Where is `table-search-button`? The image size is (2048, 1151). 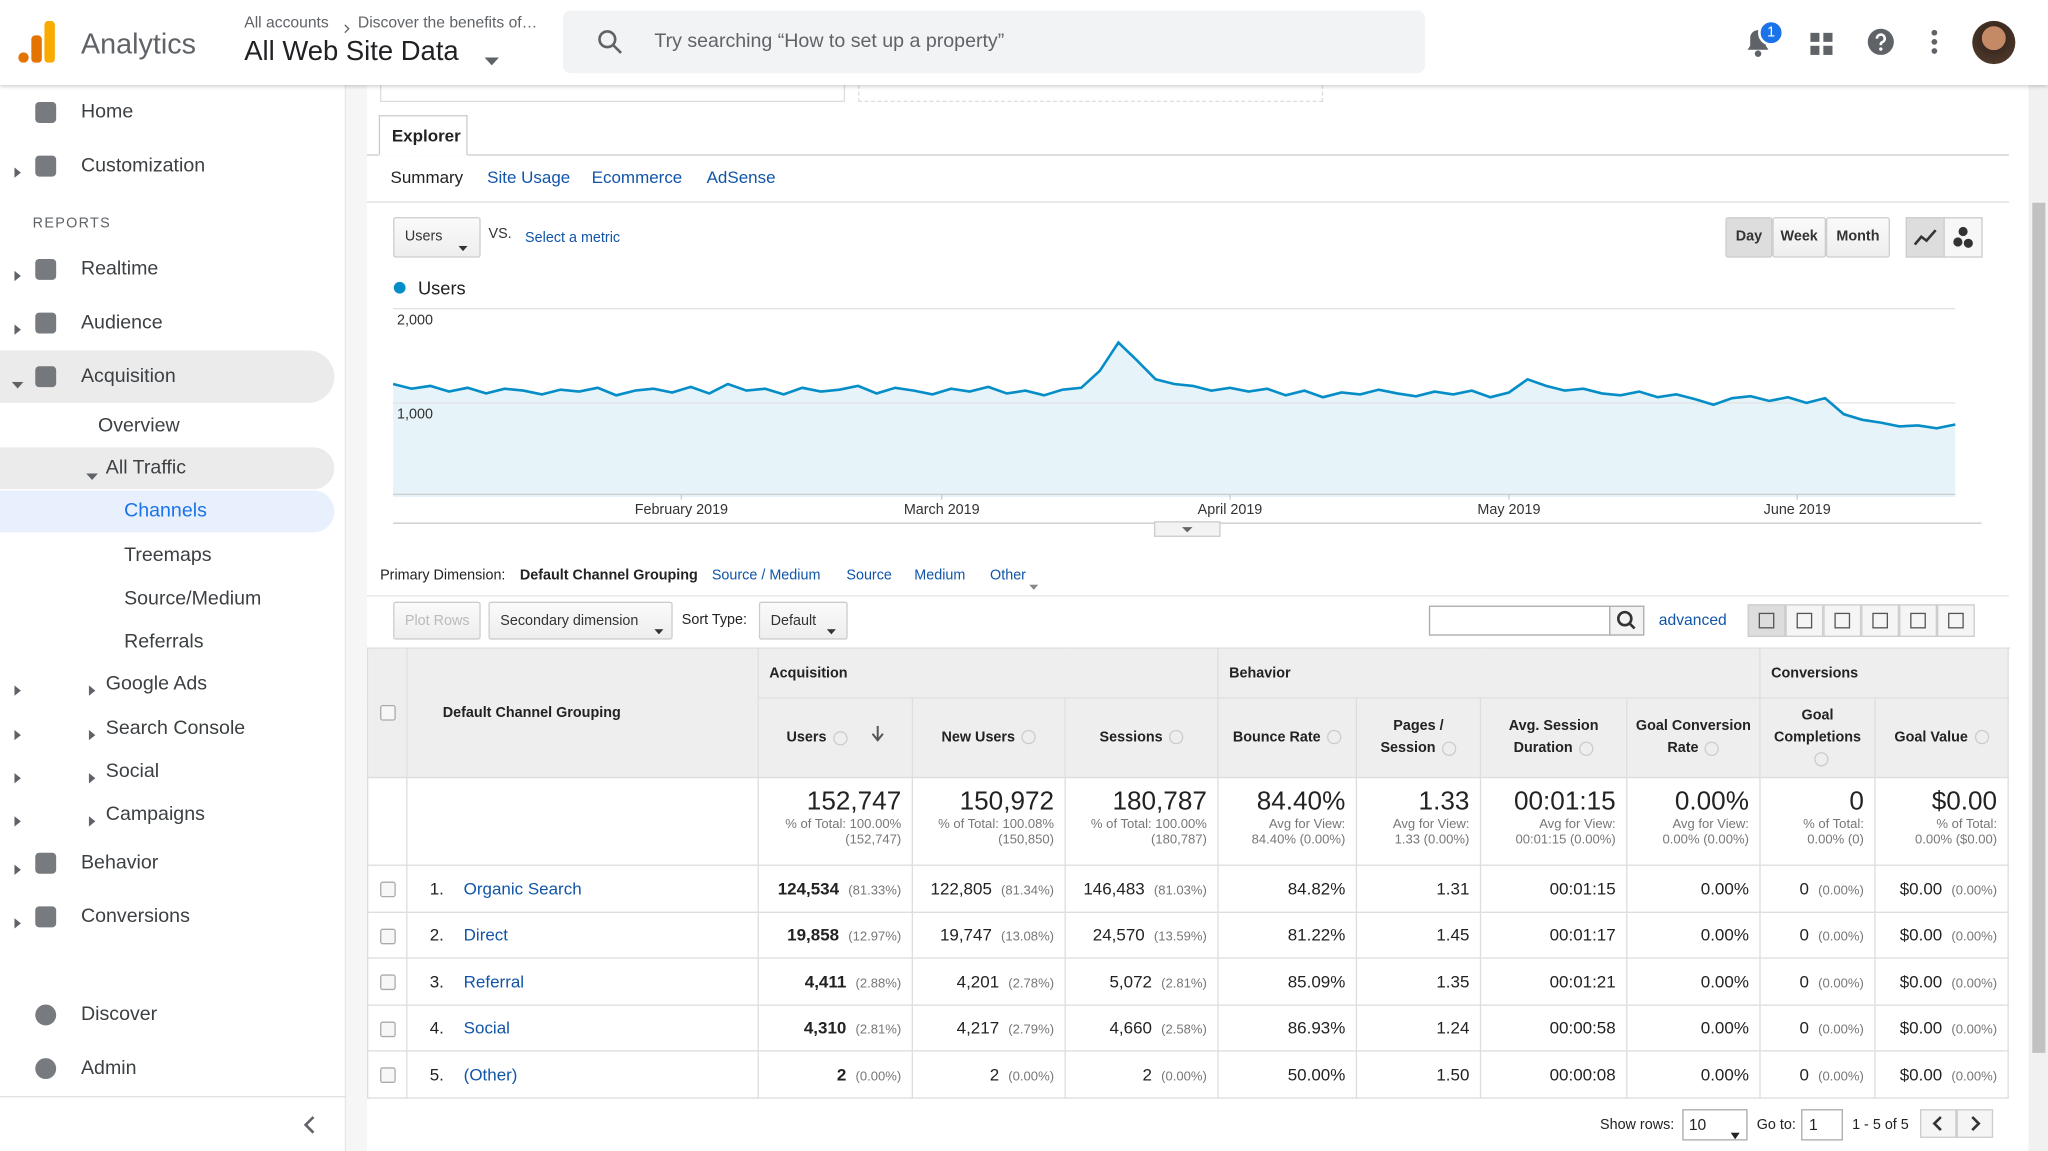
table-search-button is located at coordinates (1627, 620).